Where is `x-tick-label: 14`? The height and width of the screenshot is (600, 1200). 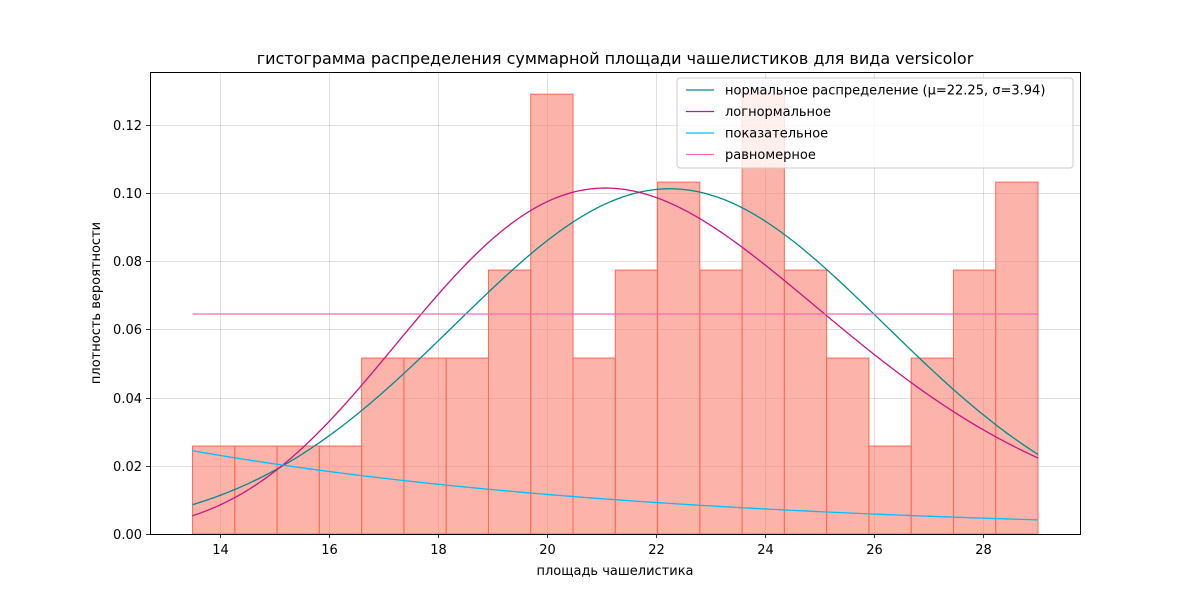
x-tick-label: 14 is located at coordinates (220, 550).